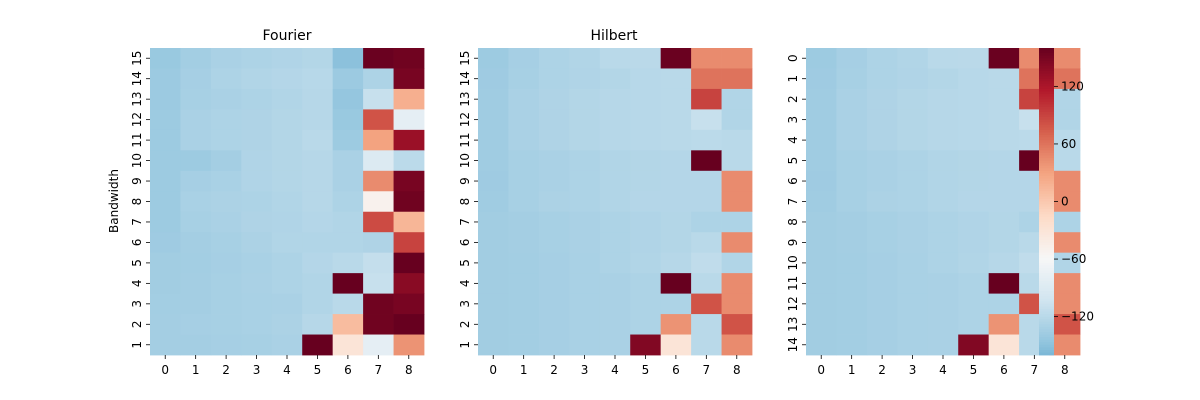 The height and width of the screenshot is (400, 1200). I want to click on x-tick-label: 8, so click(737, 370).